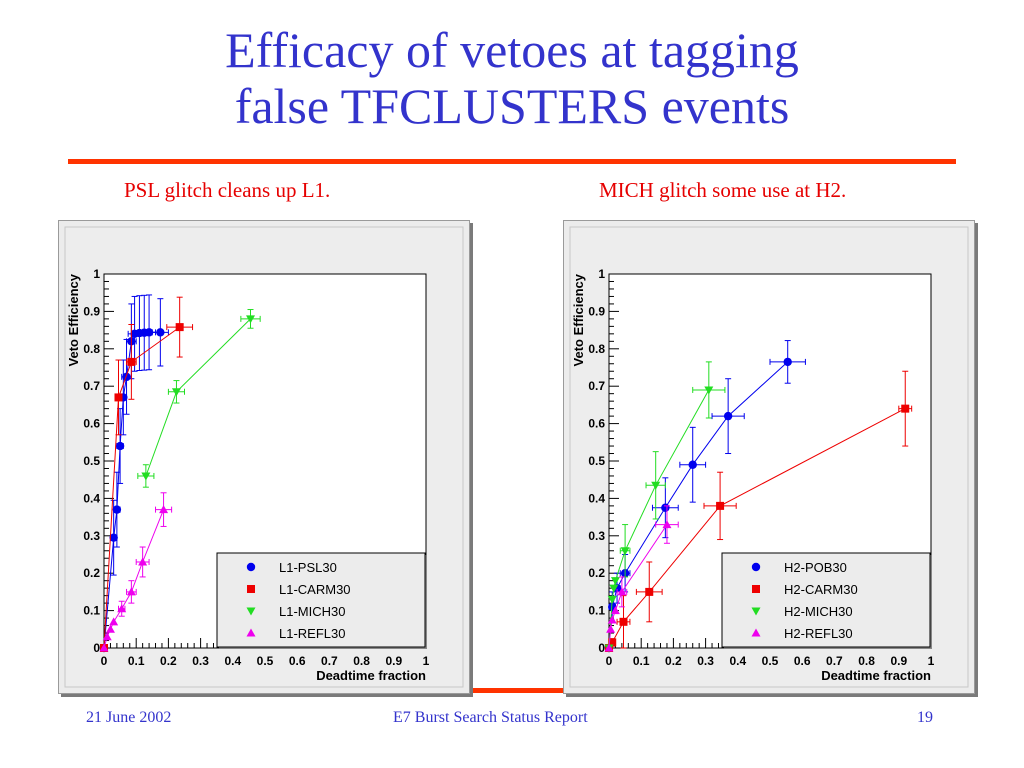 The height and width of the screenshot is (768, 1024). I want to click on chart1-series-h2-carm30, so click(759, 511).